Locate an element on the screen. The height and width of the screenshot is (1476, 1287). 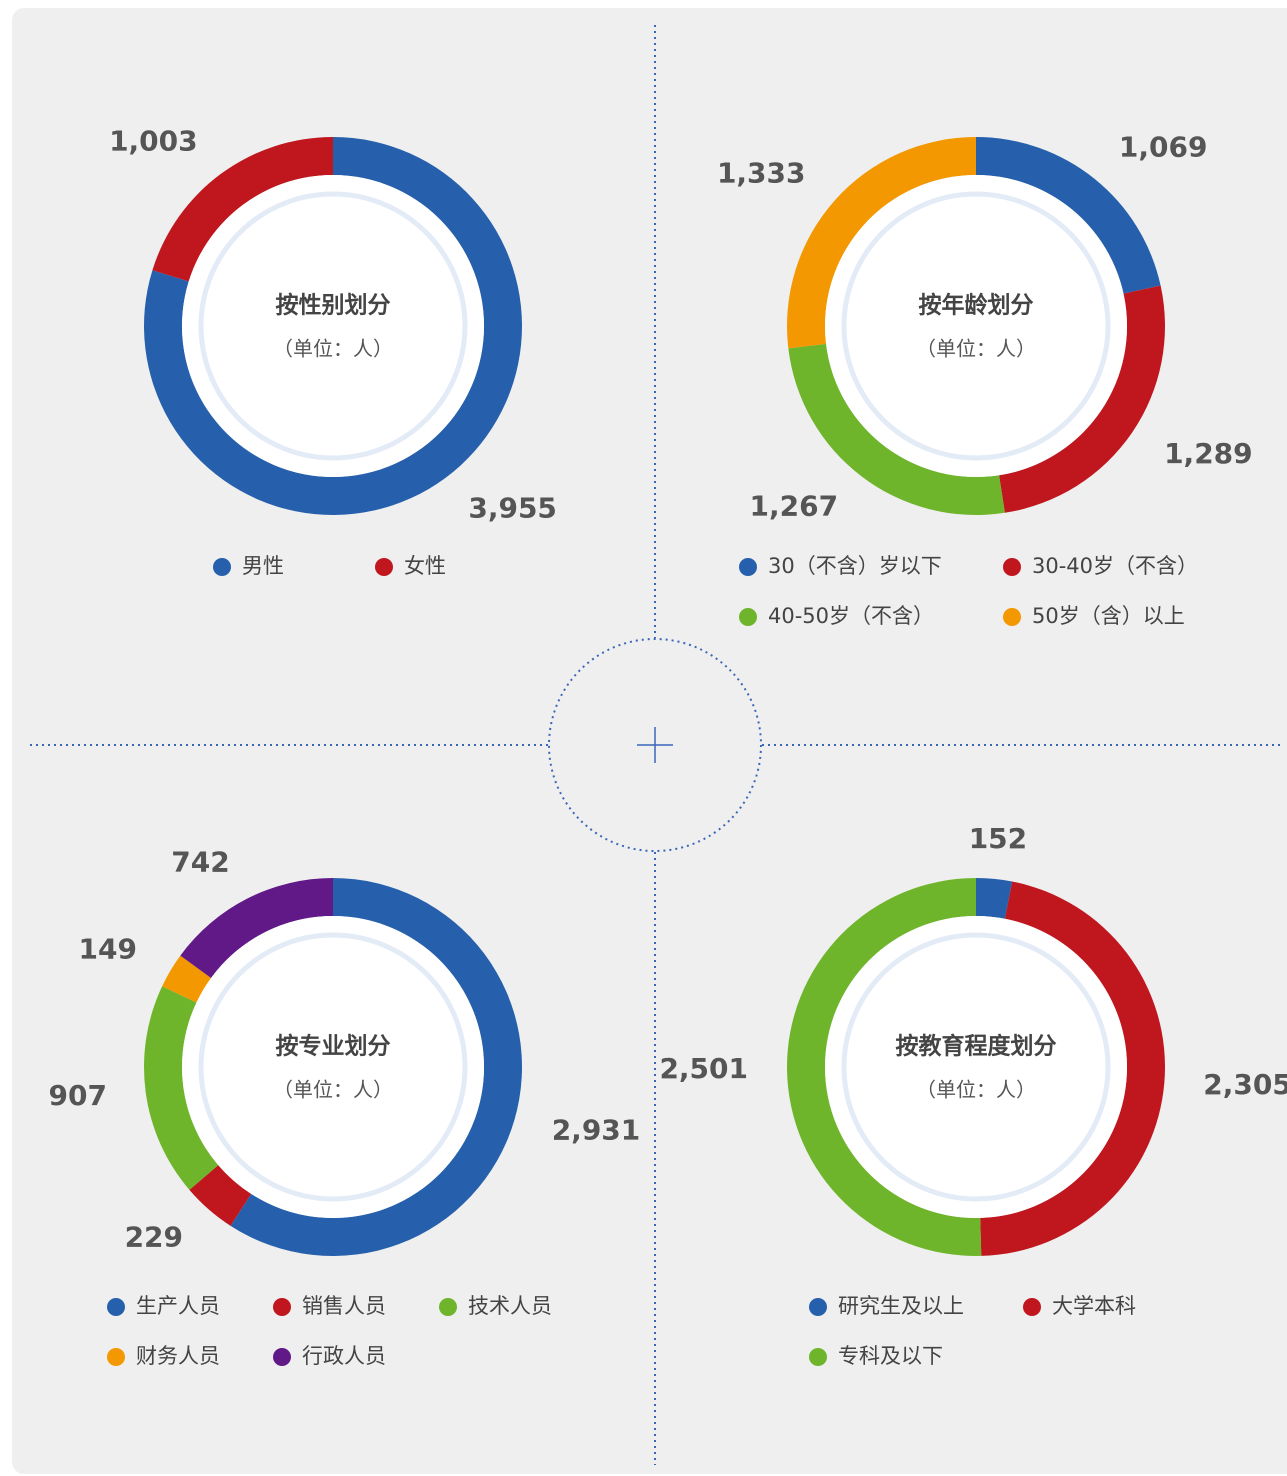
value-label: 149 is located at coordinates (108, 949).